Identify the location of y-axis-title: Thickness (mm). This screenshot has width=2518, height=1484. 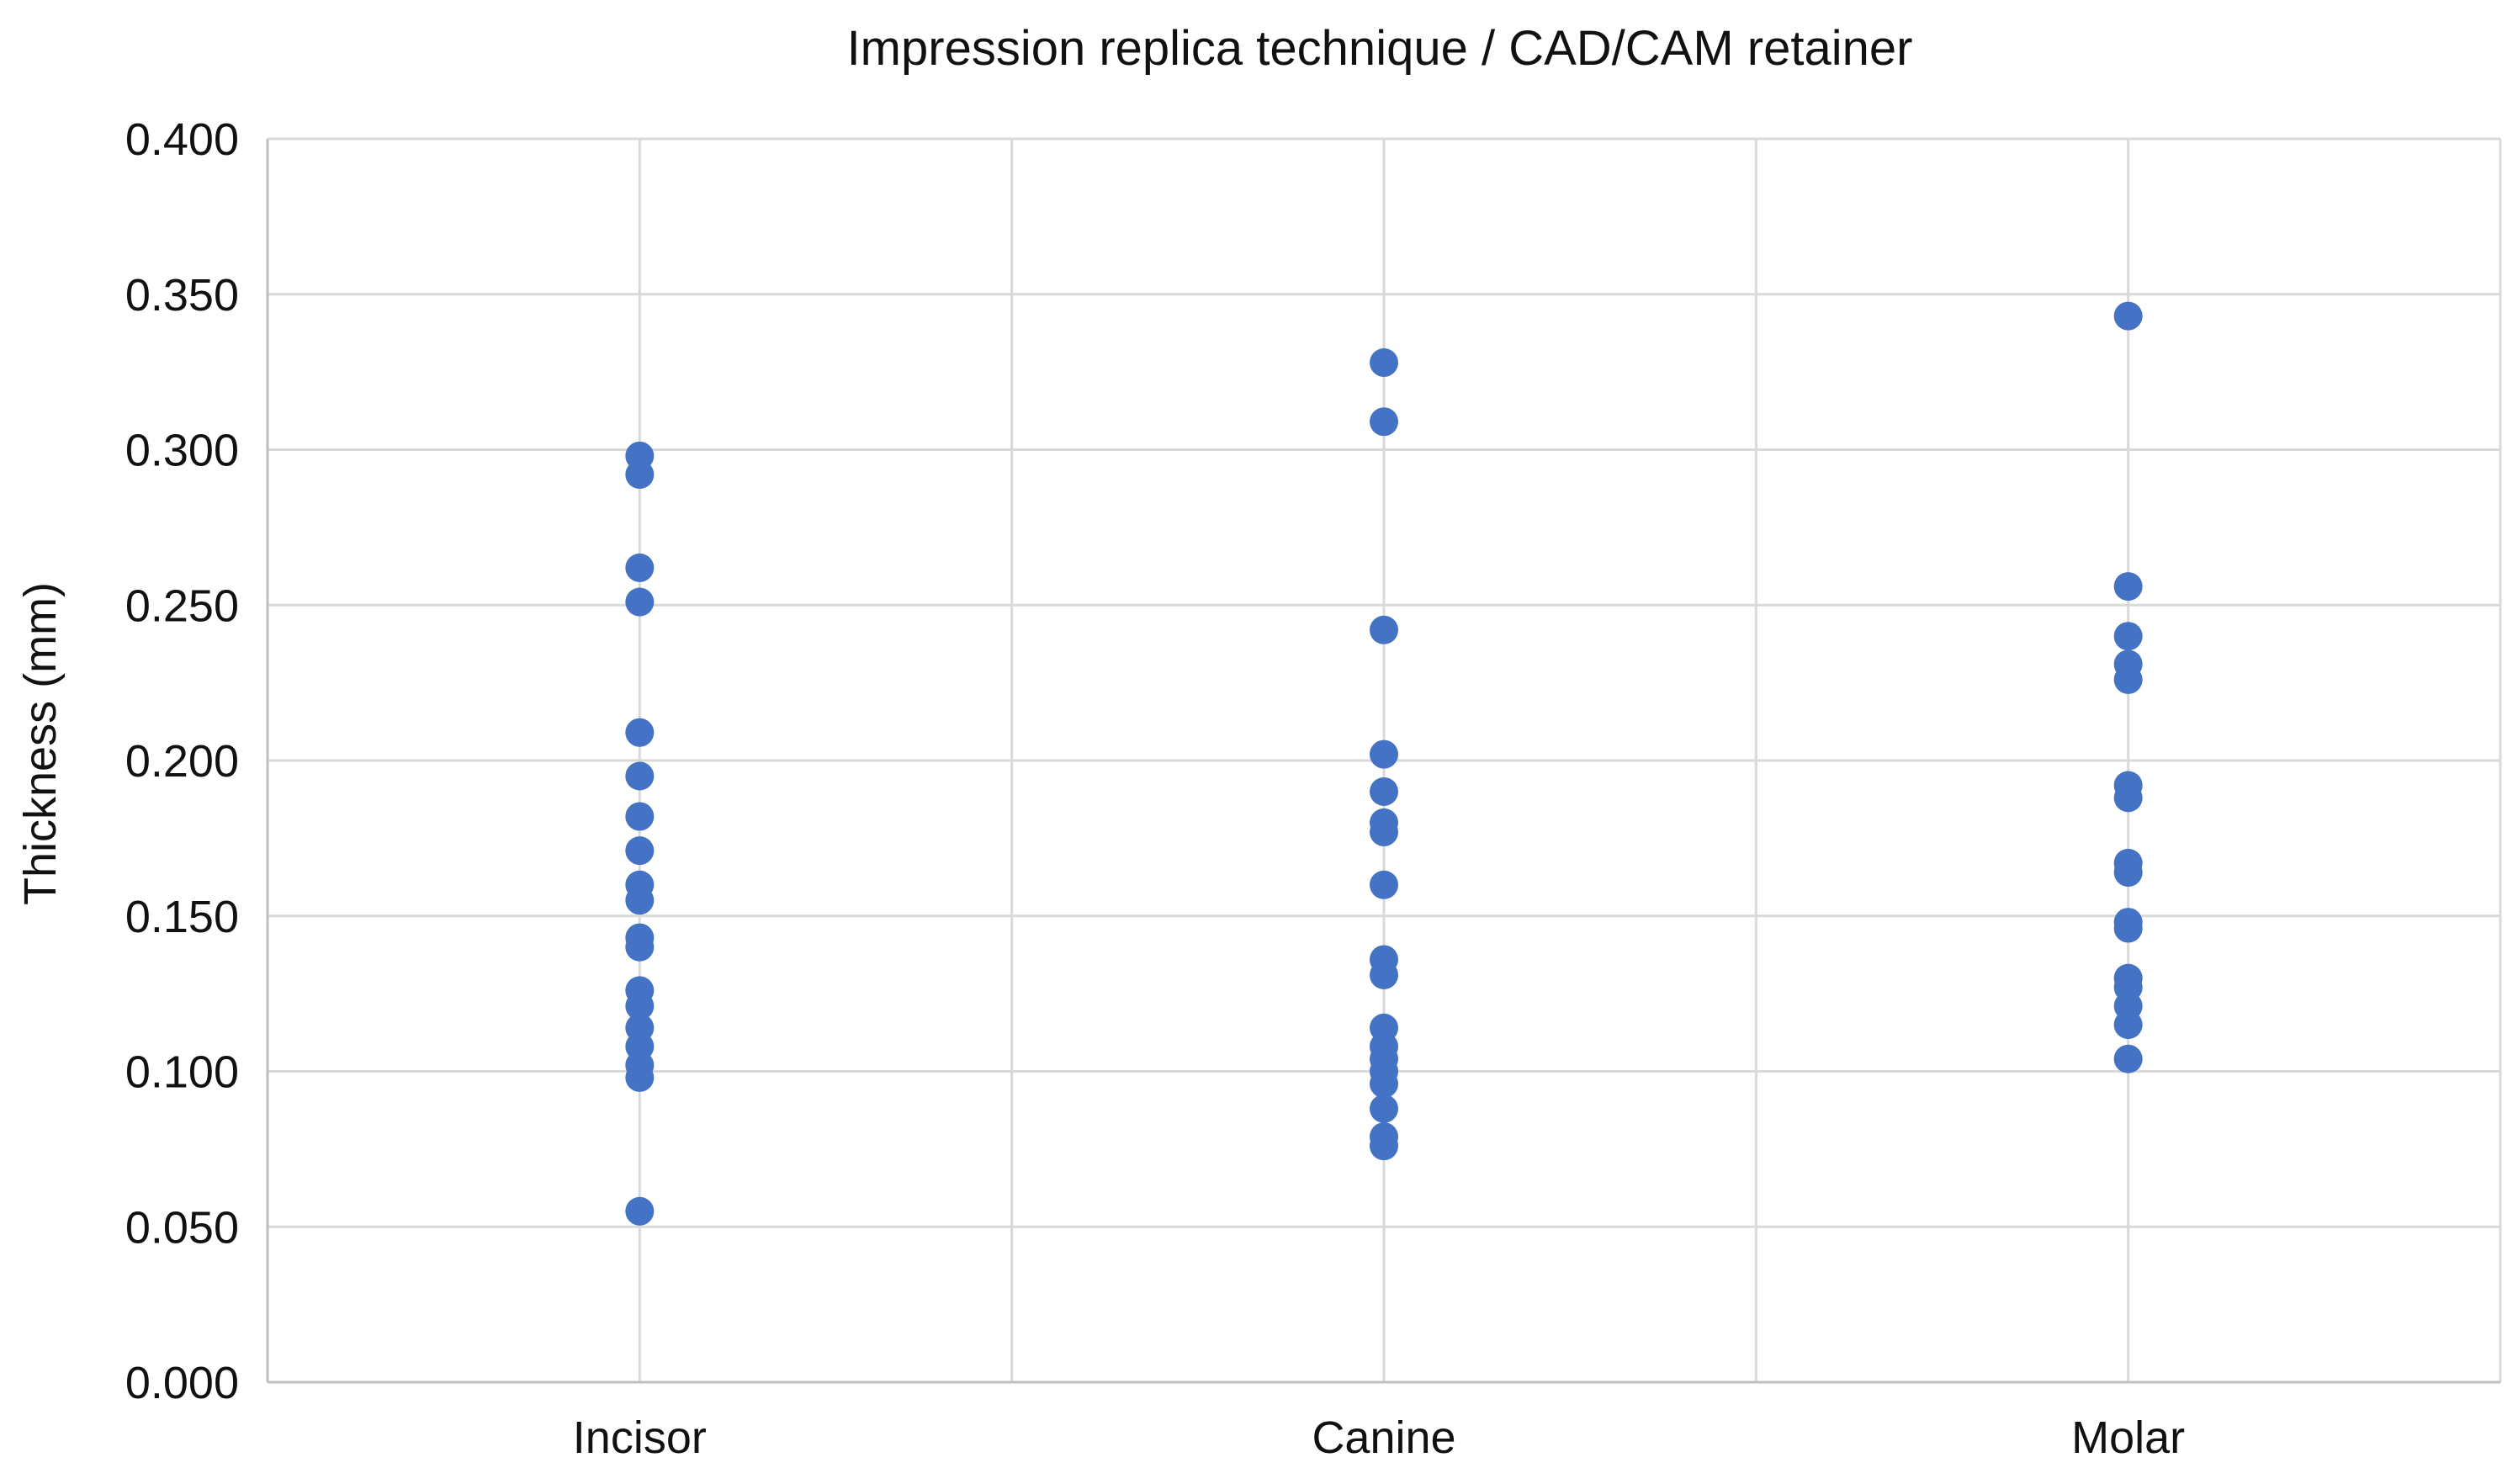
(40, 743).